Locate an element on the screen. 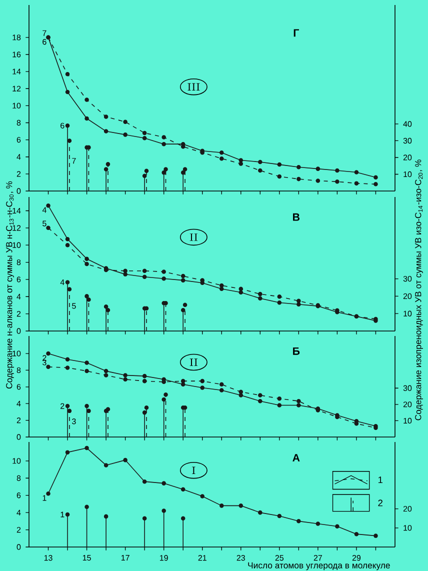  y2-axis-title: Содержание изопреноидных УВ от суммы УВ изо-C$_{14}$-изо-C$_{20}$, % is located at coordinates (419, 290).